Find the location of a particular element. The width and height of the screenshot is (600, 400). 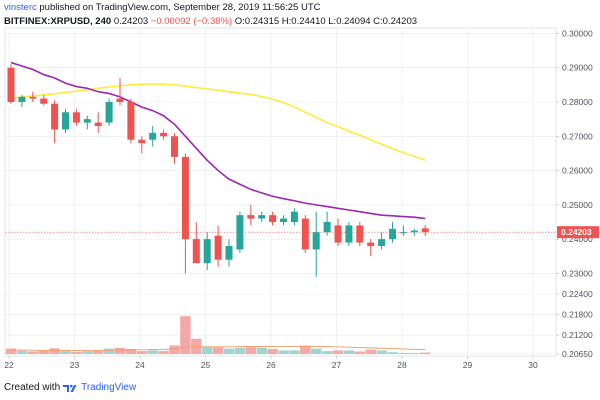

created-with-text: Created with is located at coordinates (32, 387).